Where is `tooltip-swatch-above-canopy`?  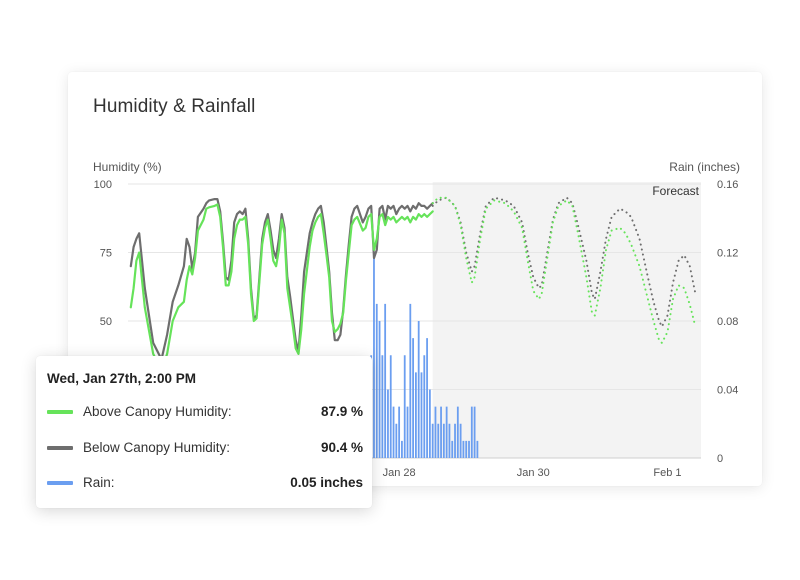
tooltip-swatch-above-canopy is located at coordinates (60, 412).